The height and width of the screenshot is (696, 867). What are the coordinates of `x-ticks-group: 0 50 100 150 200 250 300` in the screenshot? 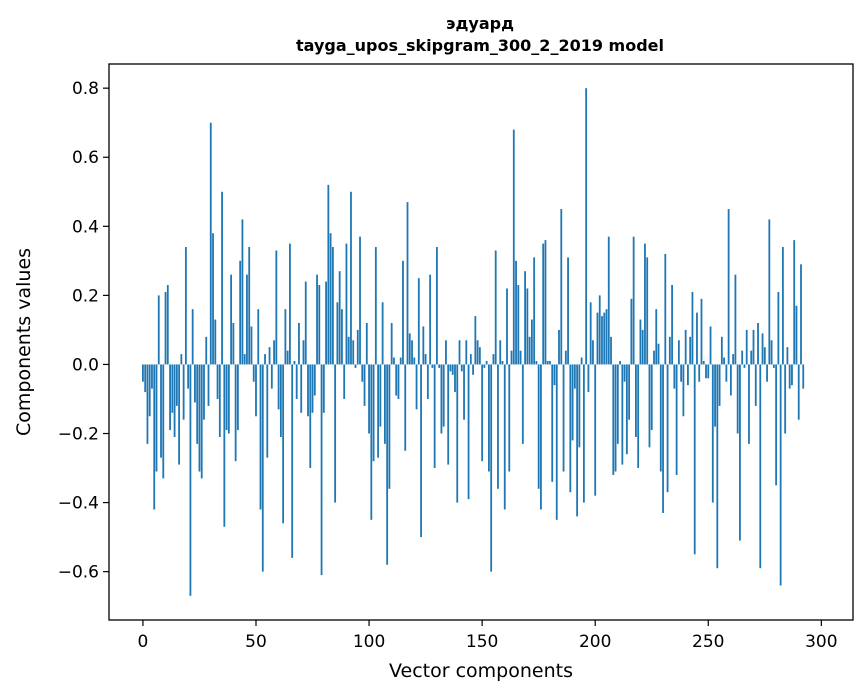 It's located at (488, 636).